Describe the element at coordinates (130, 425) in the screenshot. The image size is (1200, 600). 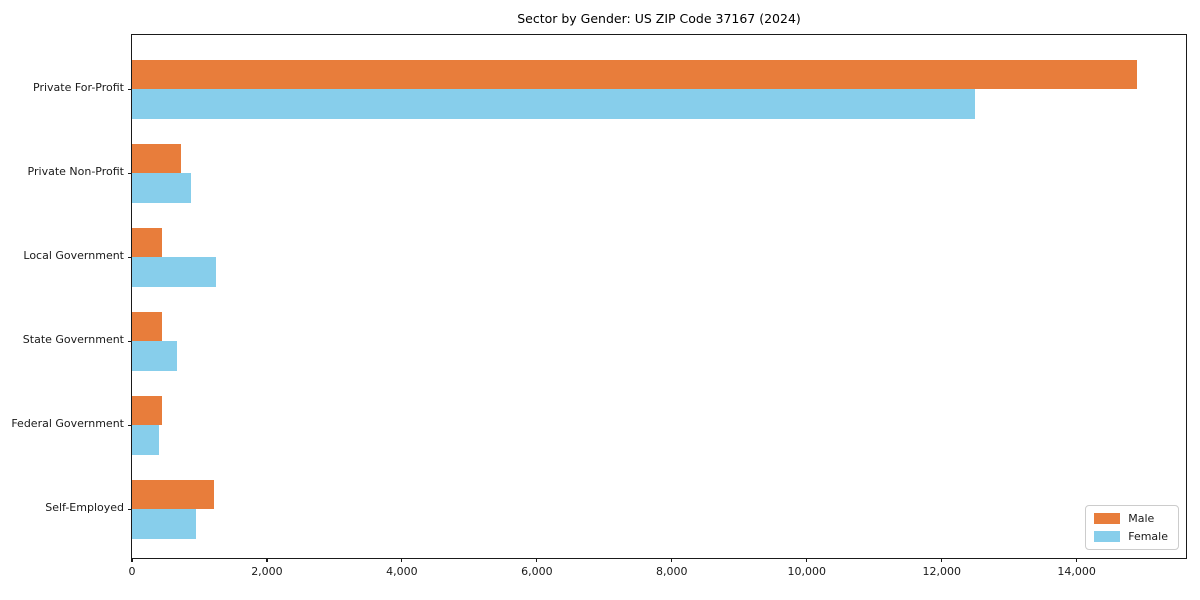
I see `ytick-mark-federal-government` at that location.